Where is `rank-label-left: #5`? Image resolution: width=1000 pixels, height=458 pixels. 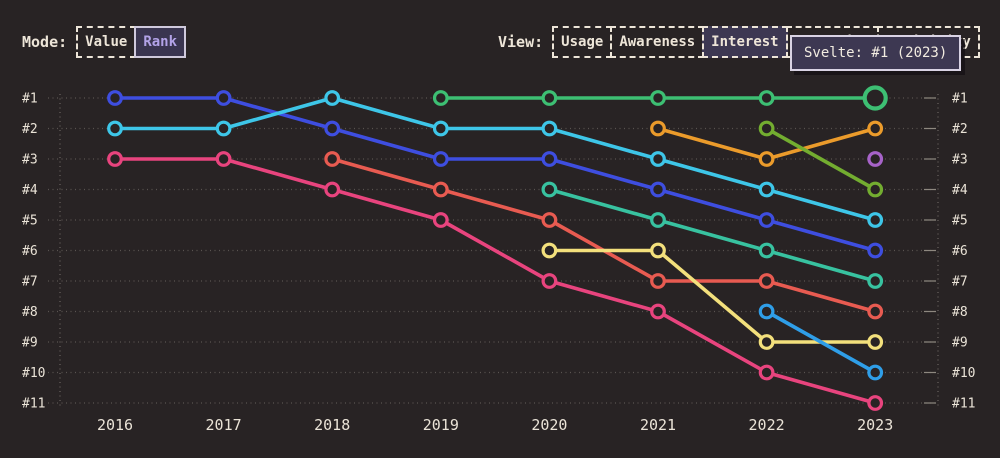
rank-label-left: #5 is located at coordinates (30, 221).